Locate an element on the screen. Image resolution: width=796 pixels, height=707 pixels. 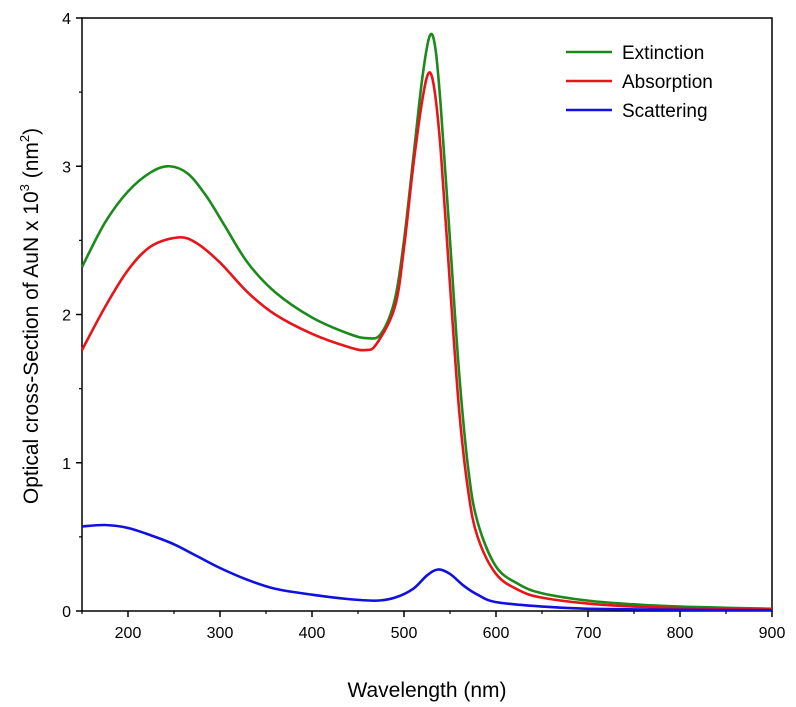
x-tick-label-500: 500 is located at coordinates (404, 633).